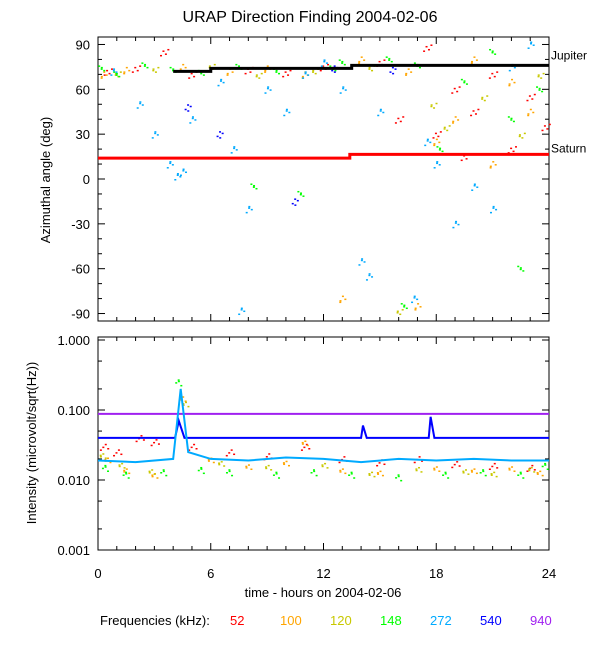 The height and width of the screenshot is (655, 600). What do you see at coordinates (569, 55) in the screenshot?
I see `annotation-jupiter: Jupiter` at bounding box center [569, 55].